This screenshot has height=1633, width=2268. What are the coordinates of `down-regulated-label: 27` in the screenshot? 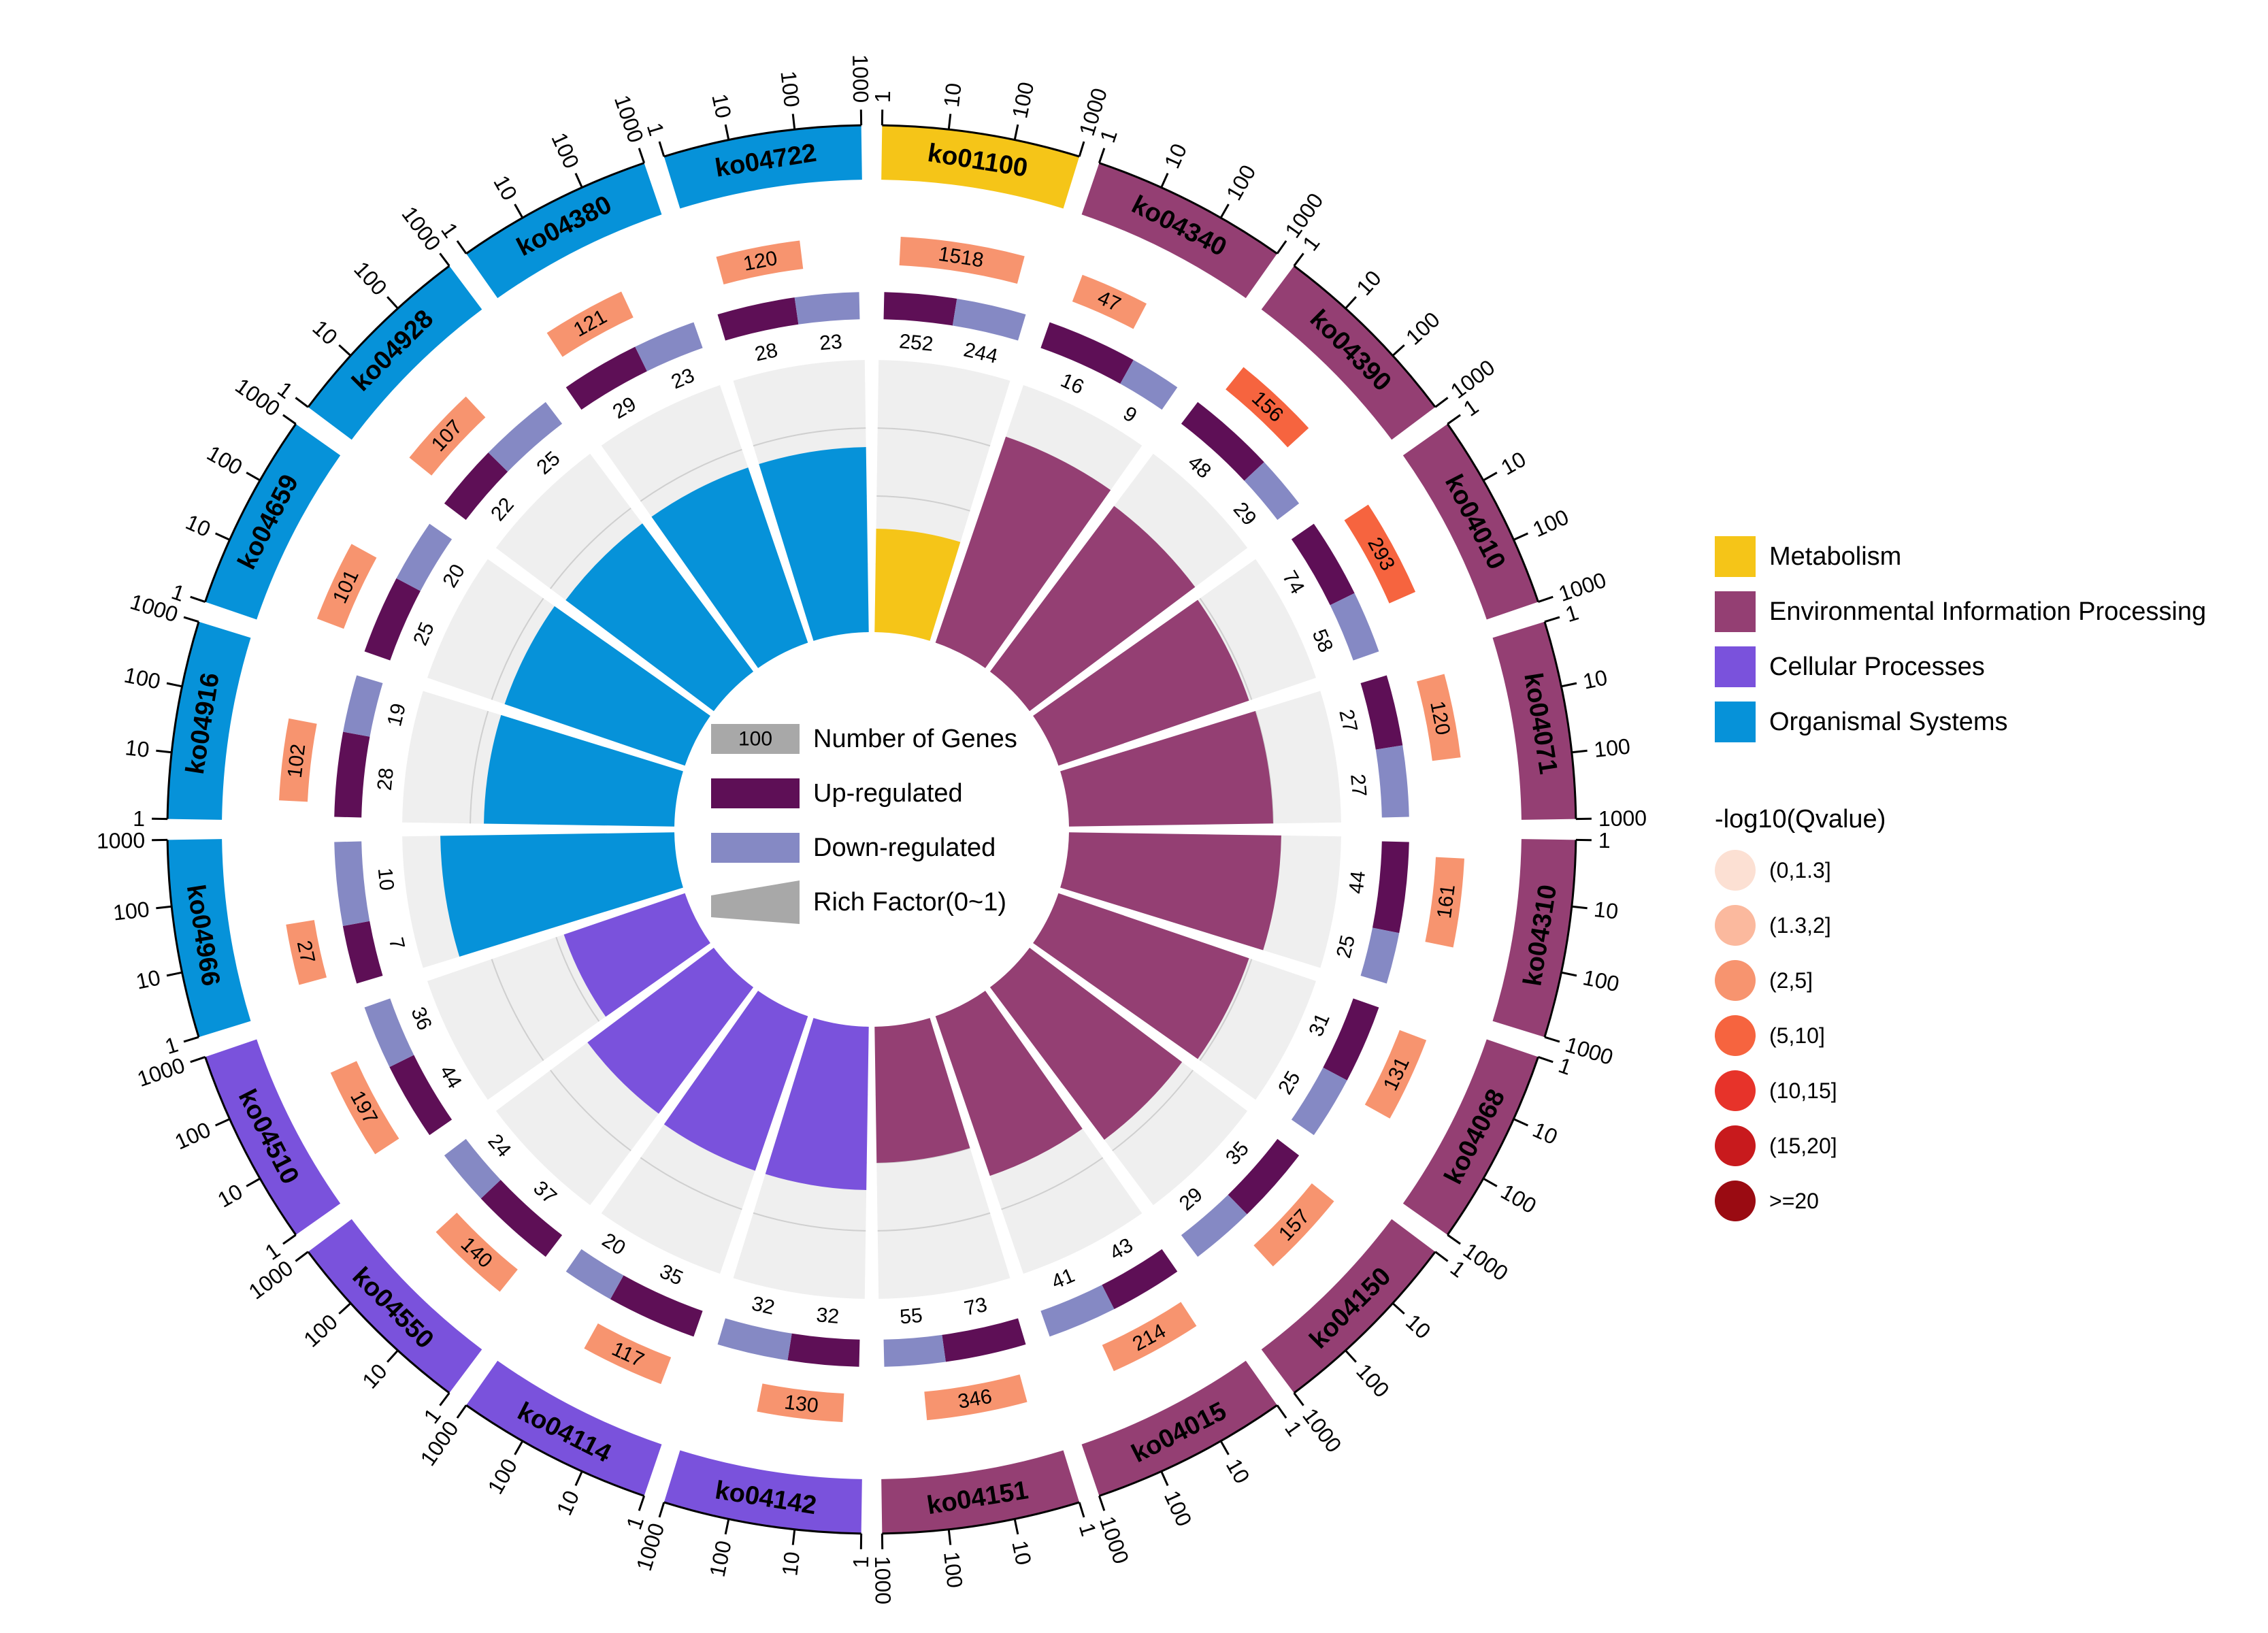 It's located at (1358, 785).